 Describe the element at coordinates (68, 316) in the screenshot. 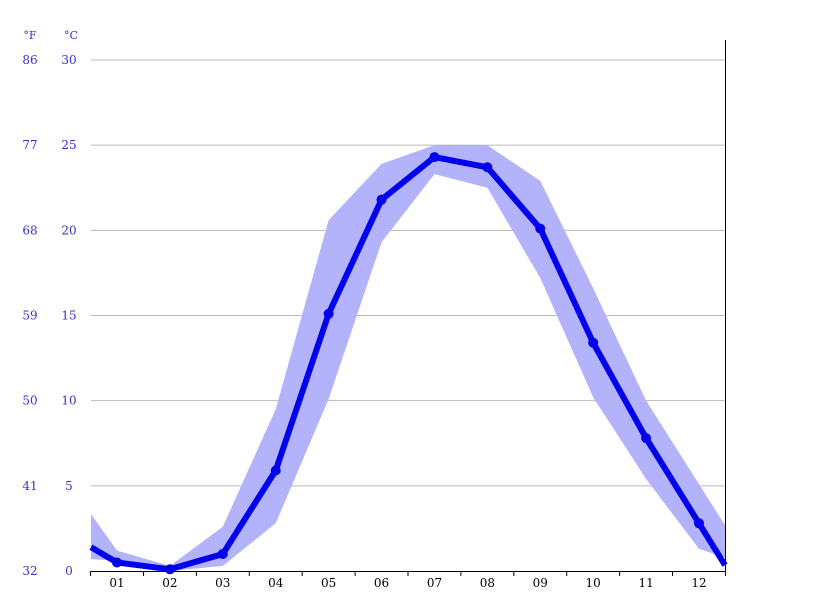

I see `y-tick-label-celsius: 15` at that location.